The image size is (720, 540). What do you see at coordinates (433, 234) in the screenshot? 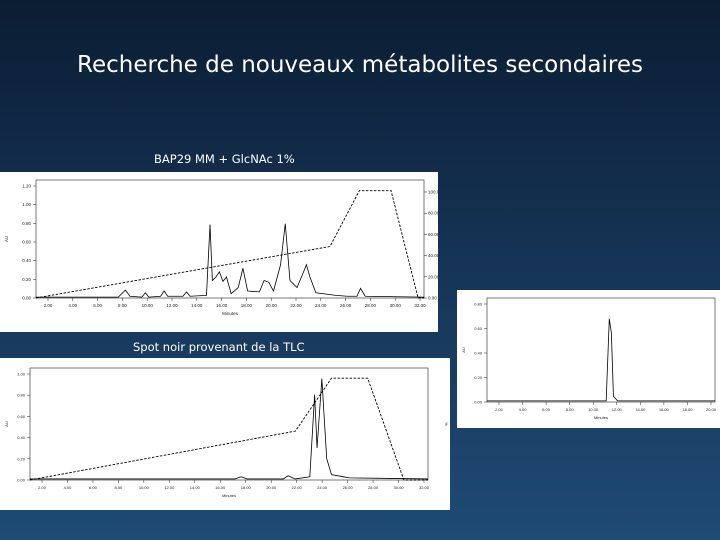
I see `y2-tick-label: 60.00` at bounding box center [433, 234].